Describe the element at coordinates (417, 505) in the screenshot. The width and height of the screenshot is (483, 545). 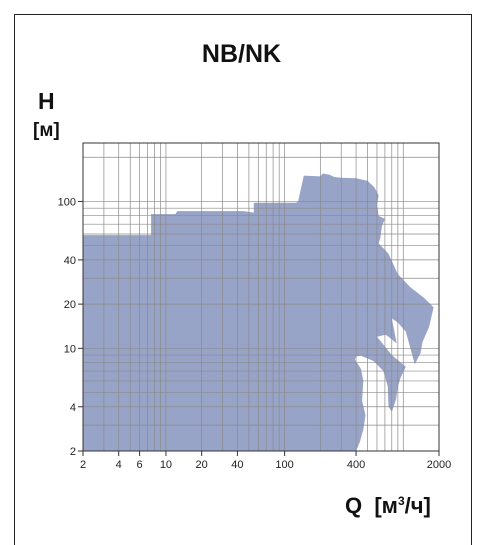
I see `x-axis-unit-suffix: /ч]` at that location.